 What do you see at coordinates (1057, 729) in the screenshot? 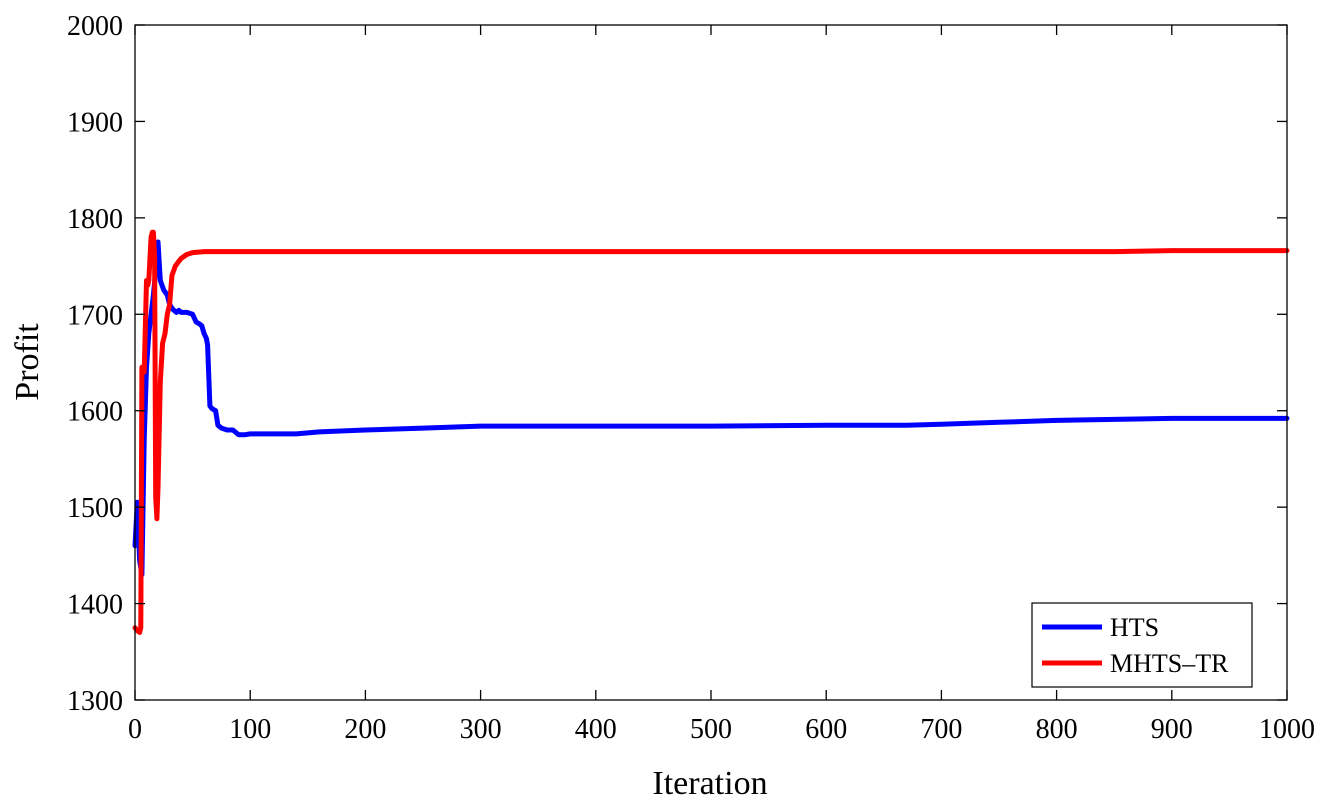
I see `x-tick-label: 800` at bounding box center [1057, 729].